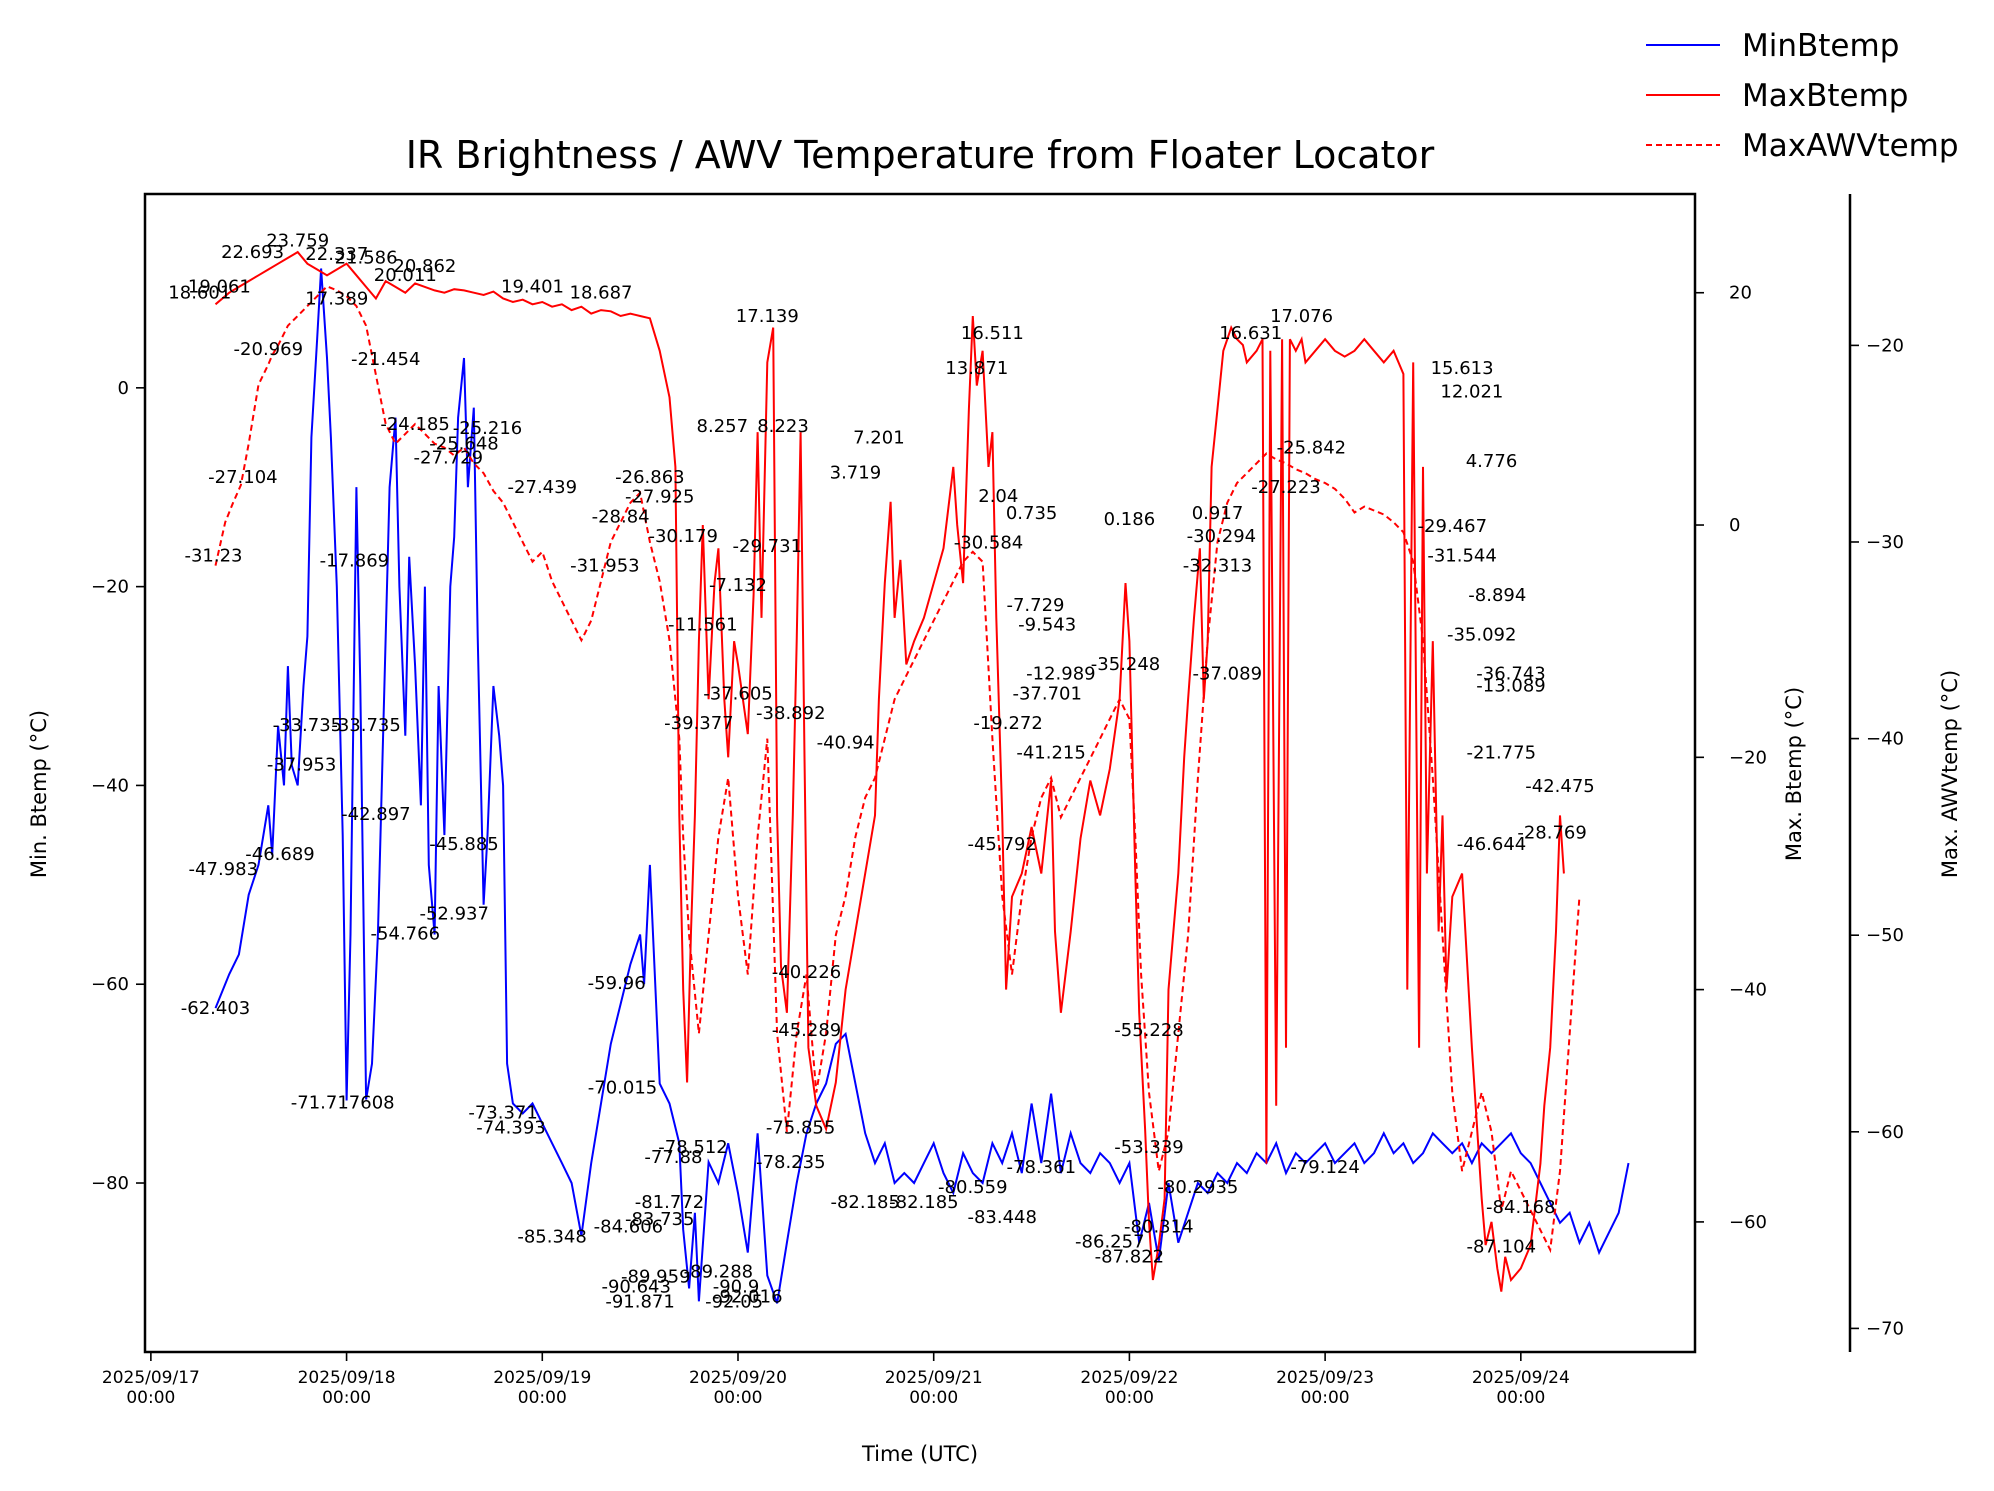 Image resolution: width=1994 pixels, height=1491 pixels. Describe the element at coordinates (301, 765) in the screenshot. I see `data-label: -37.953` at that location.